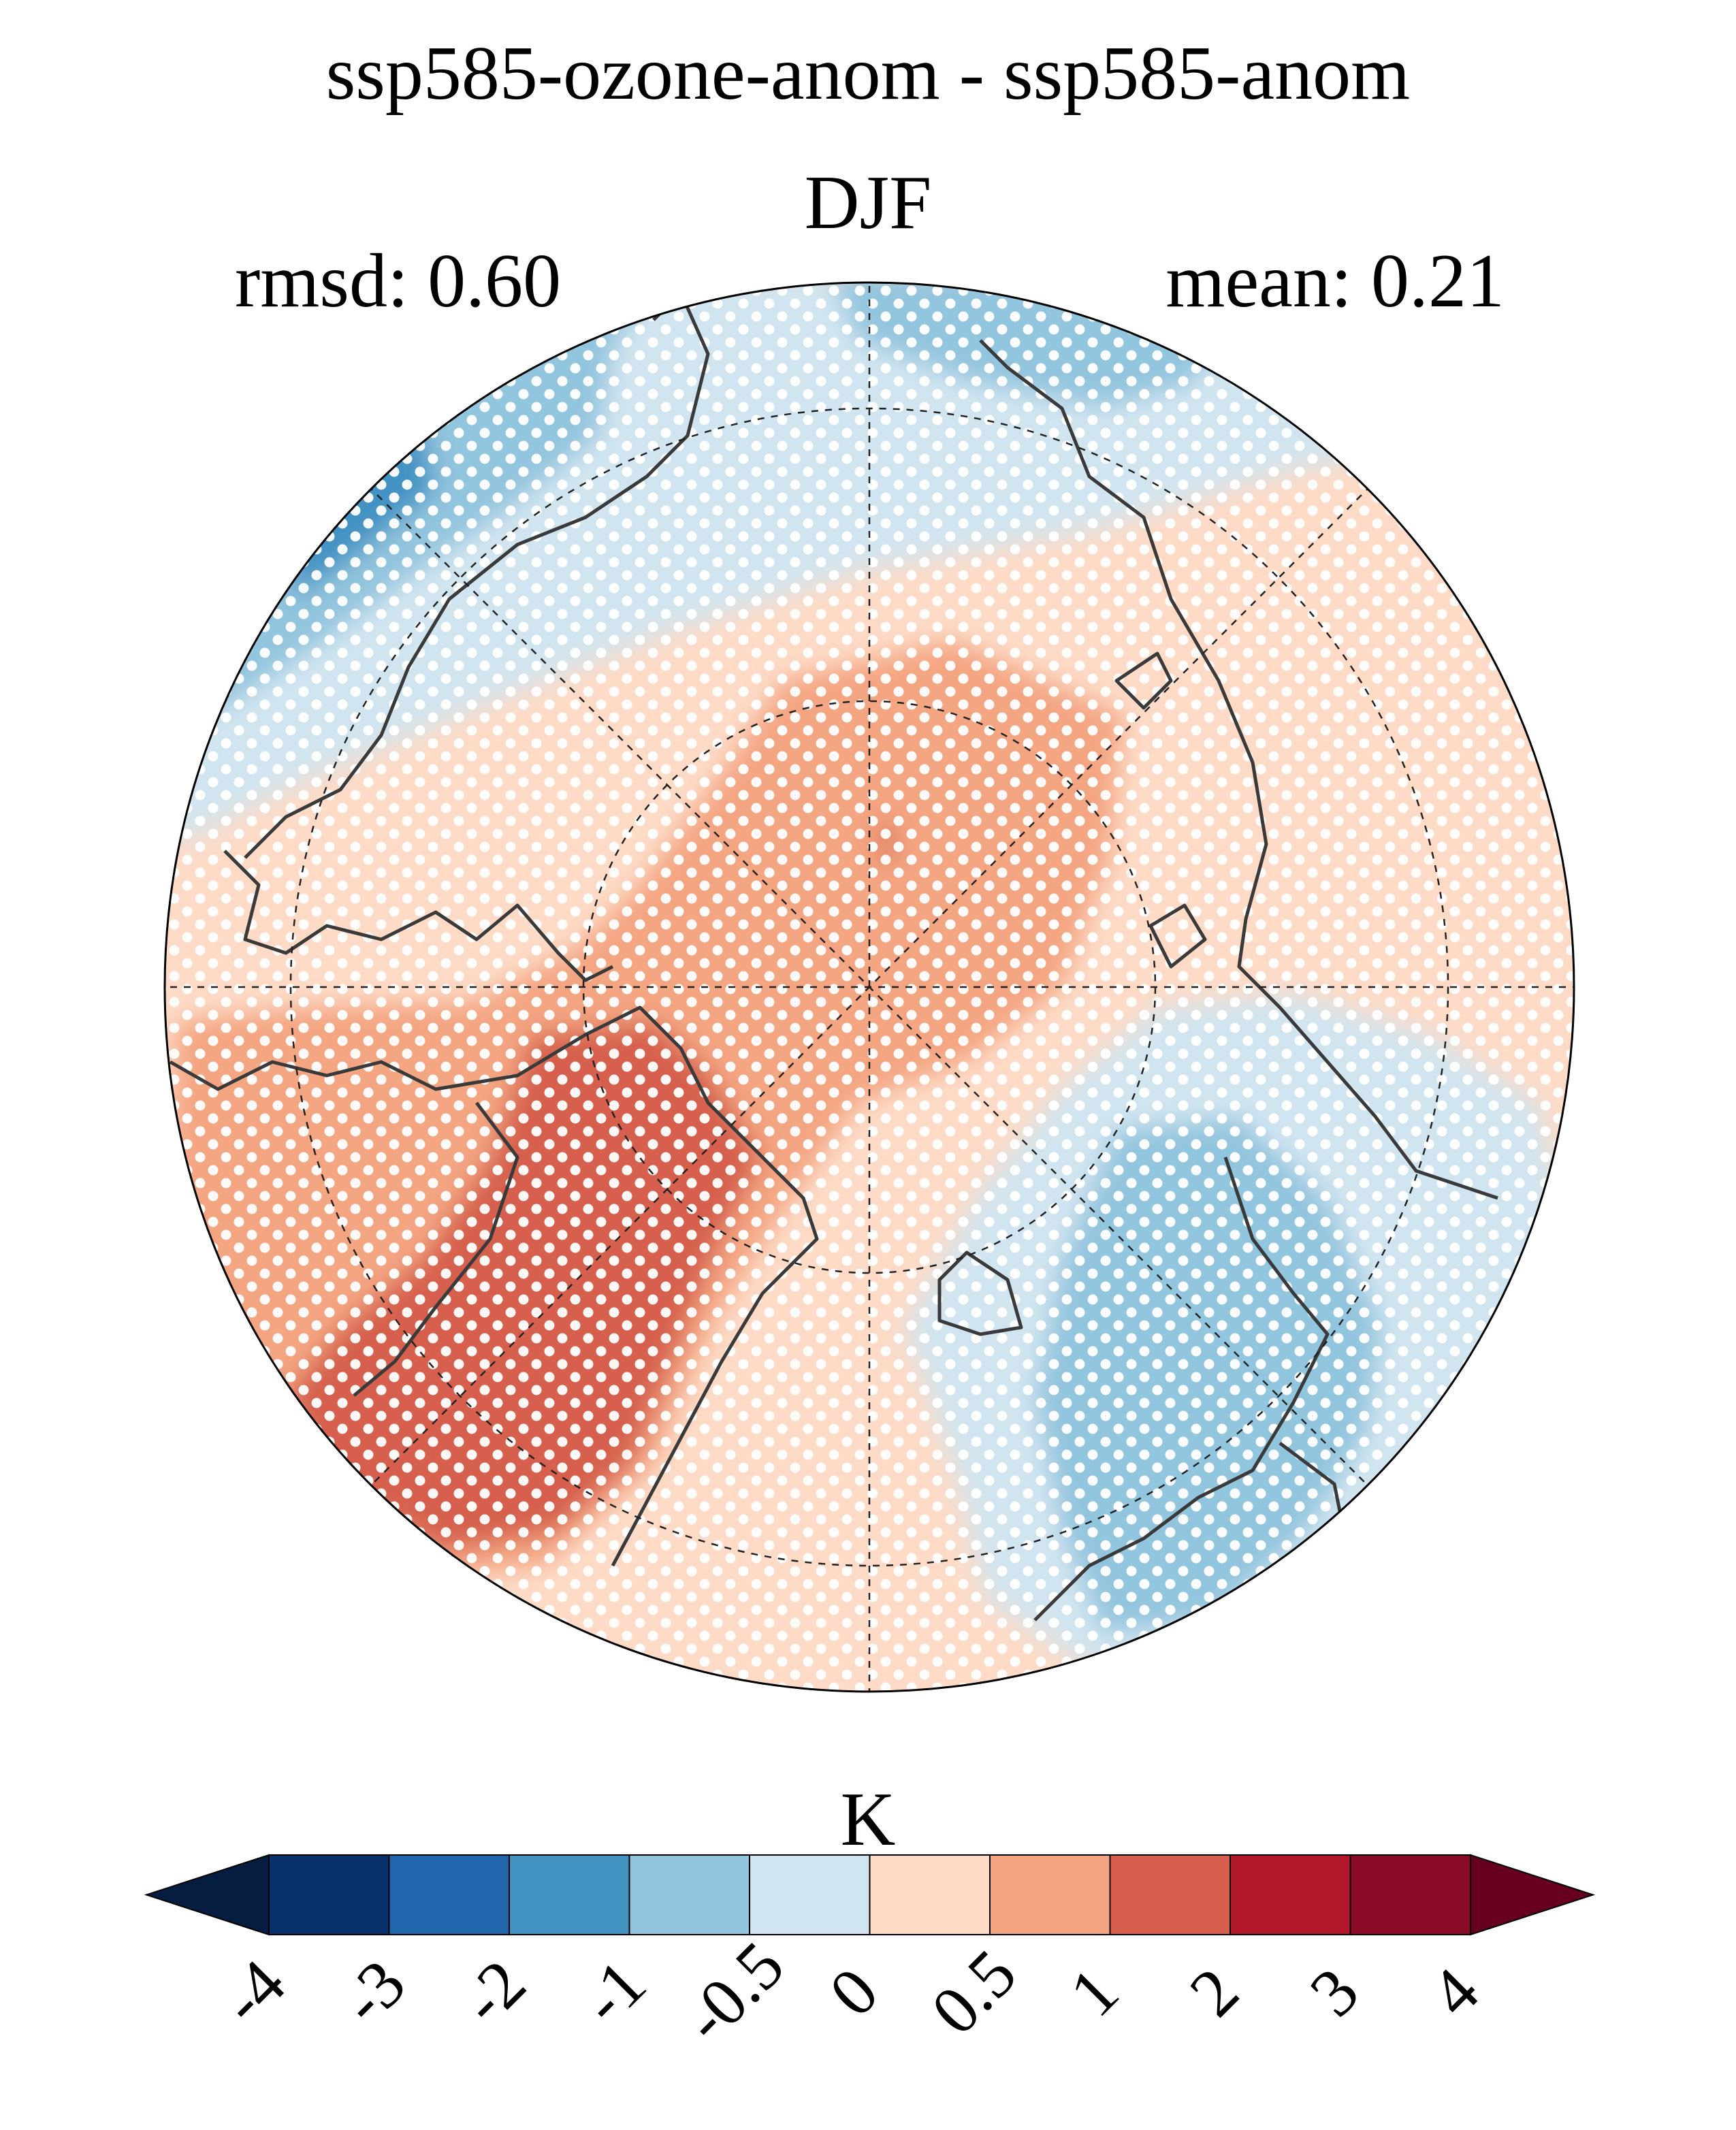 This screenshot has width=1736, height=2130. Describe the element at coordinates (418, 916) in the screenshot. I see `coastline-arctic-archipelago` at that location.